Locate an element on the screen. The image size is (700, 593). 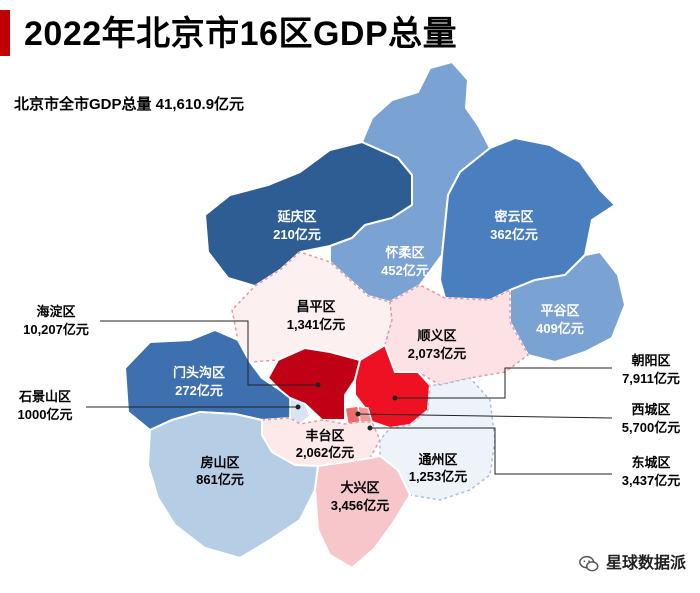
label-fangshan-value: 861亿元 is located at coordinates (220, 479).